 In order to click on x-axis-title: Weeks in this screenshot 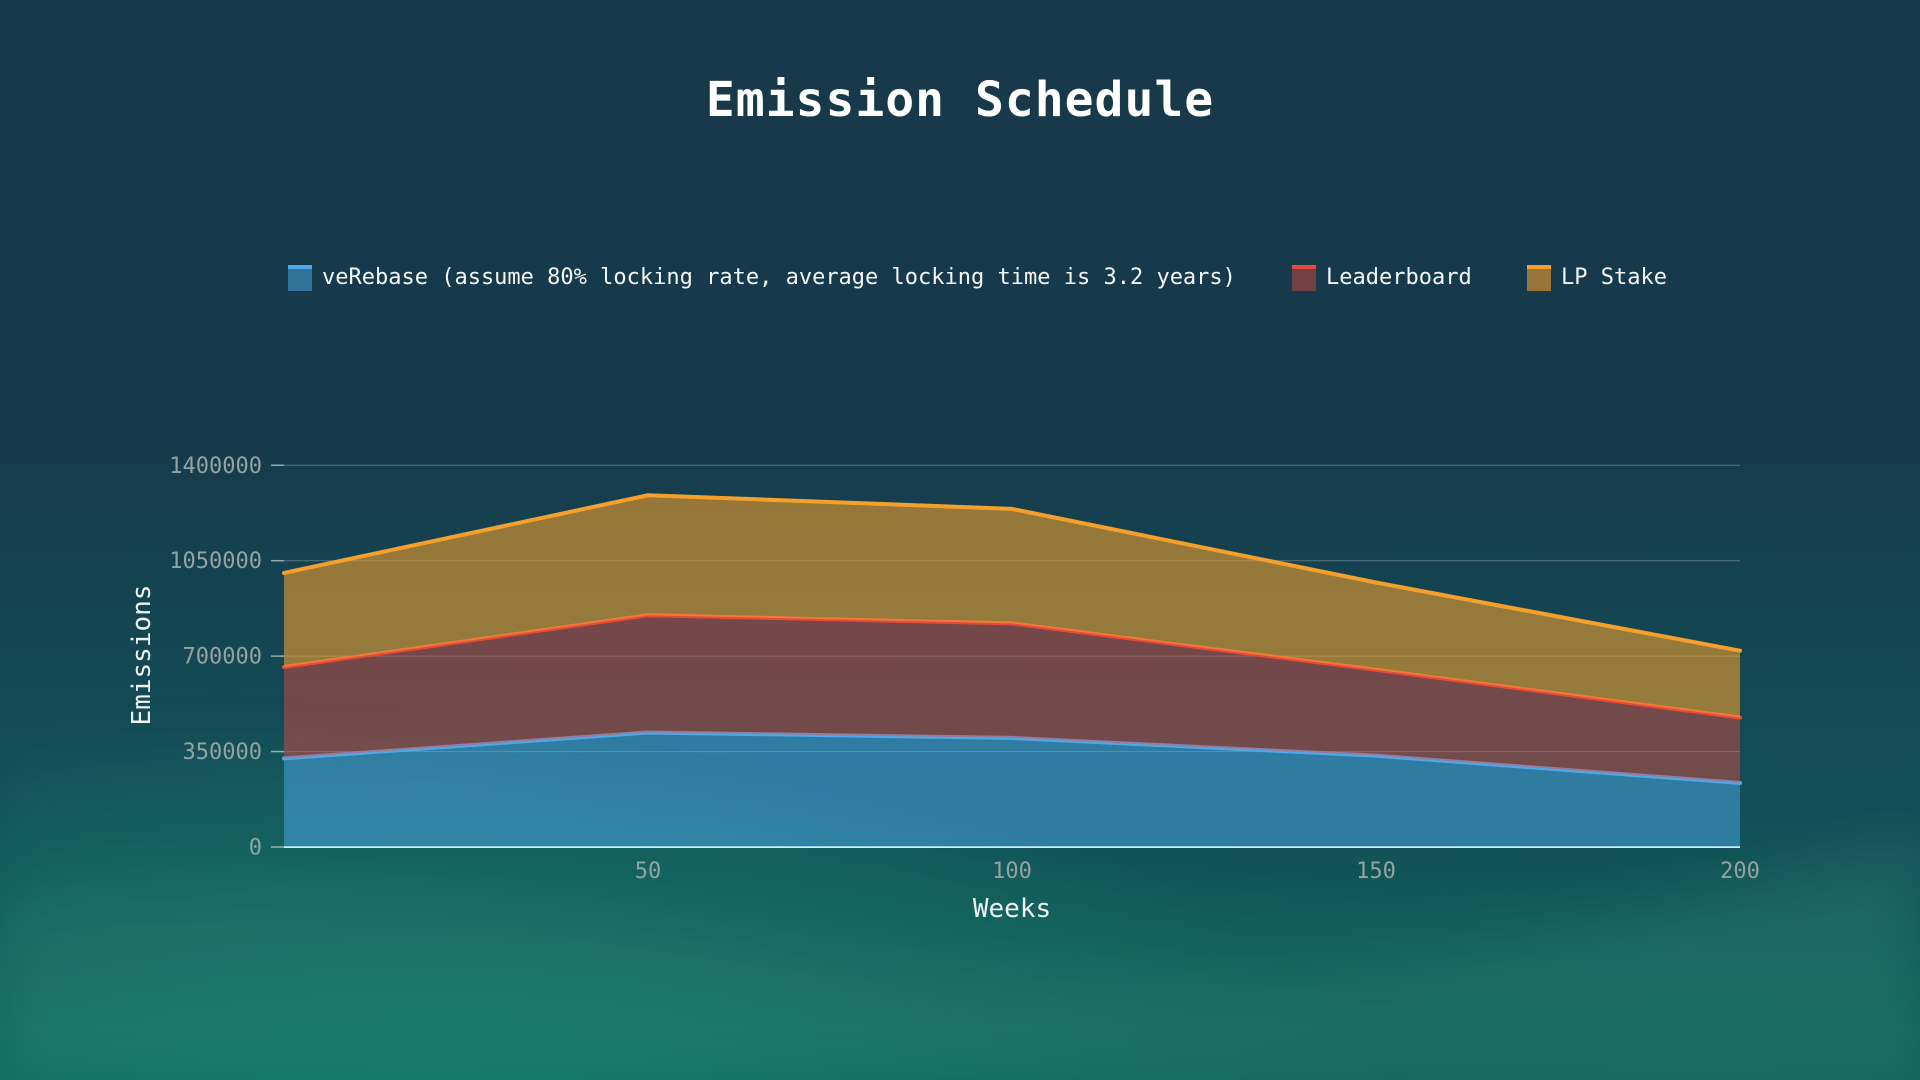, I will do `click(1012, 909)`.